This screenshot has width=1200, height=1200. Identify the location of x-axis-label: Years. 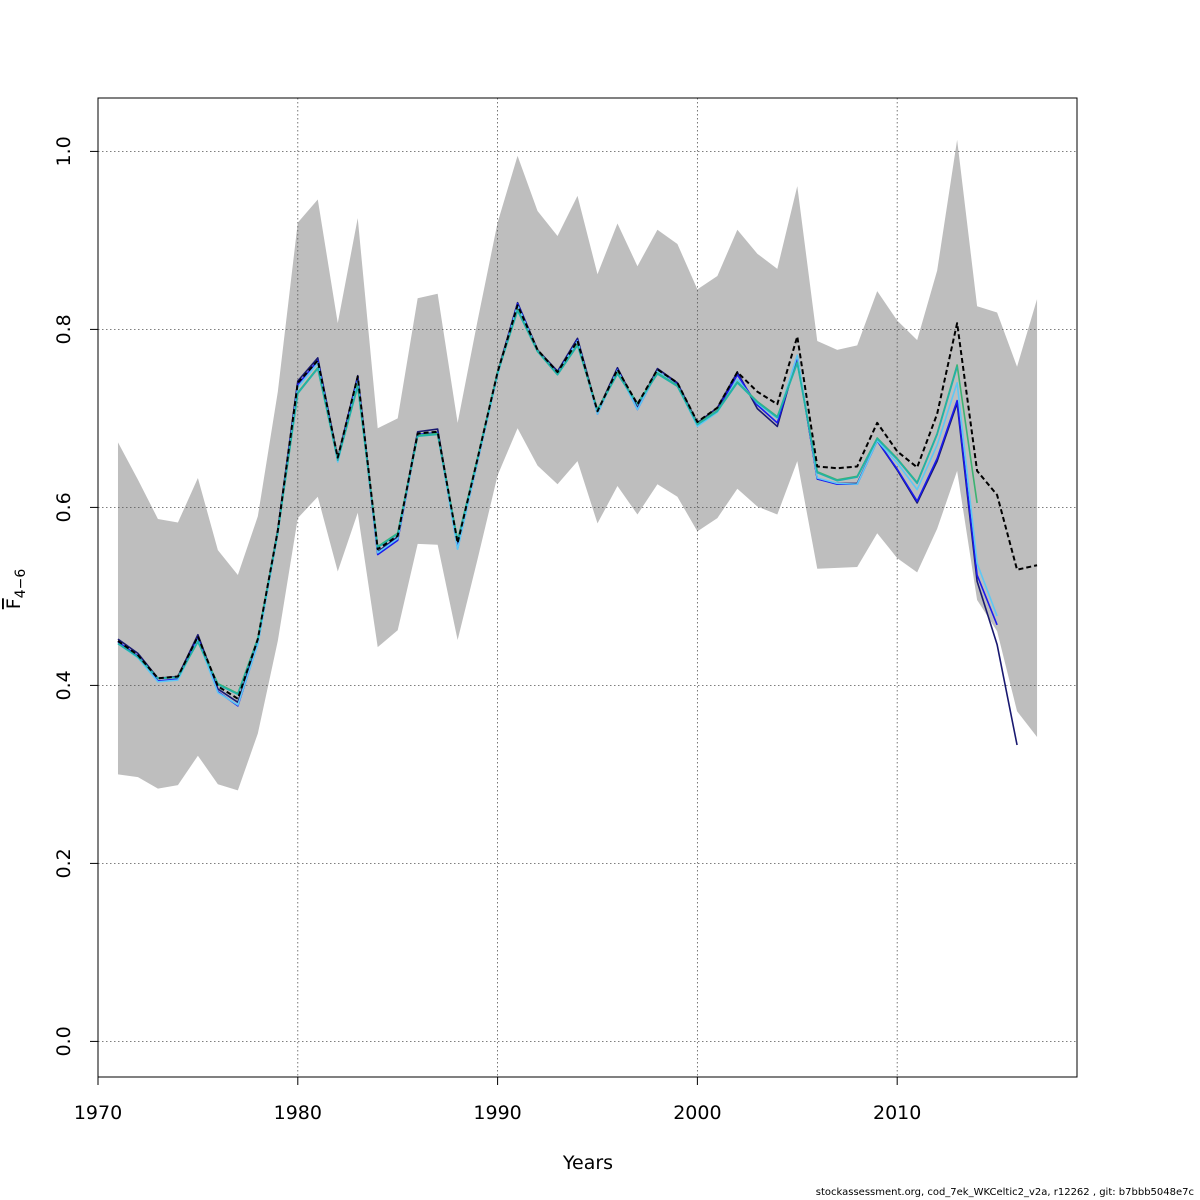
(587, 1163).